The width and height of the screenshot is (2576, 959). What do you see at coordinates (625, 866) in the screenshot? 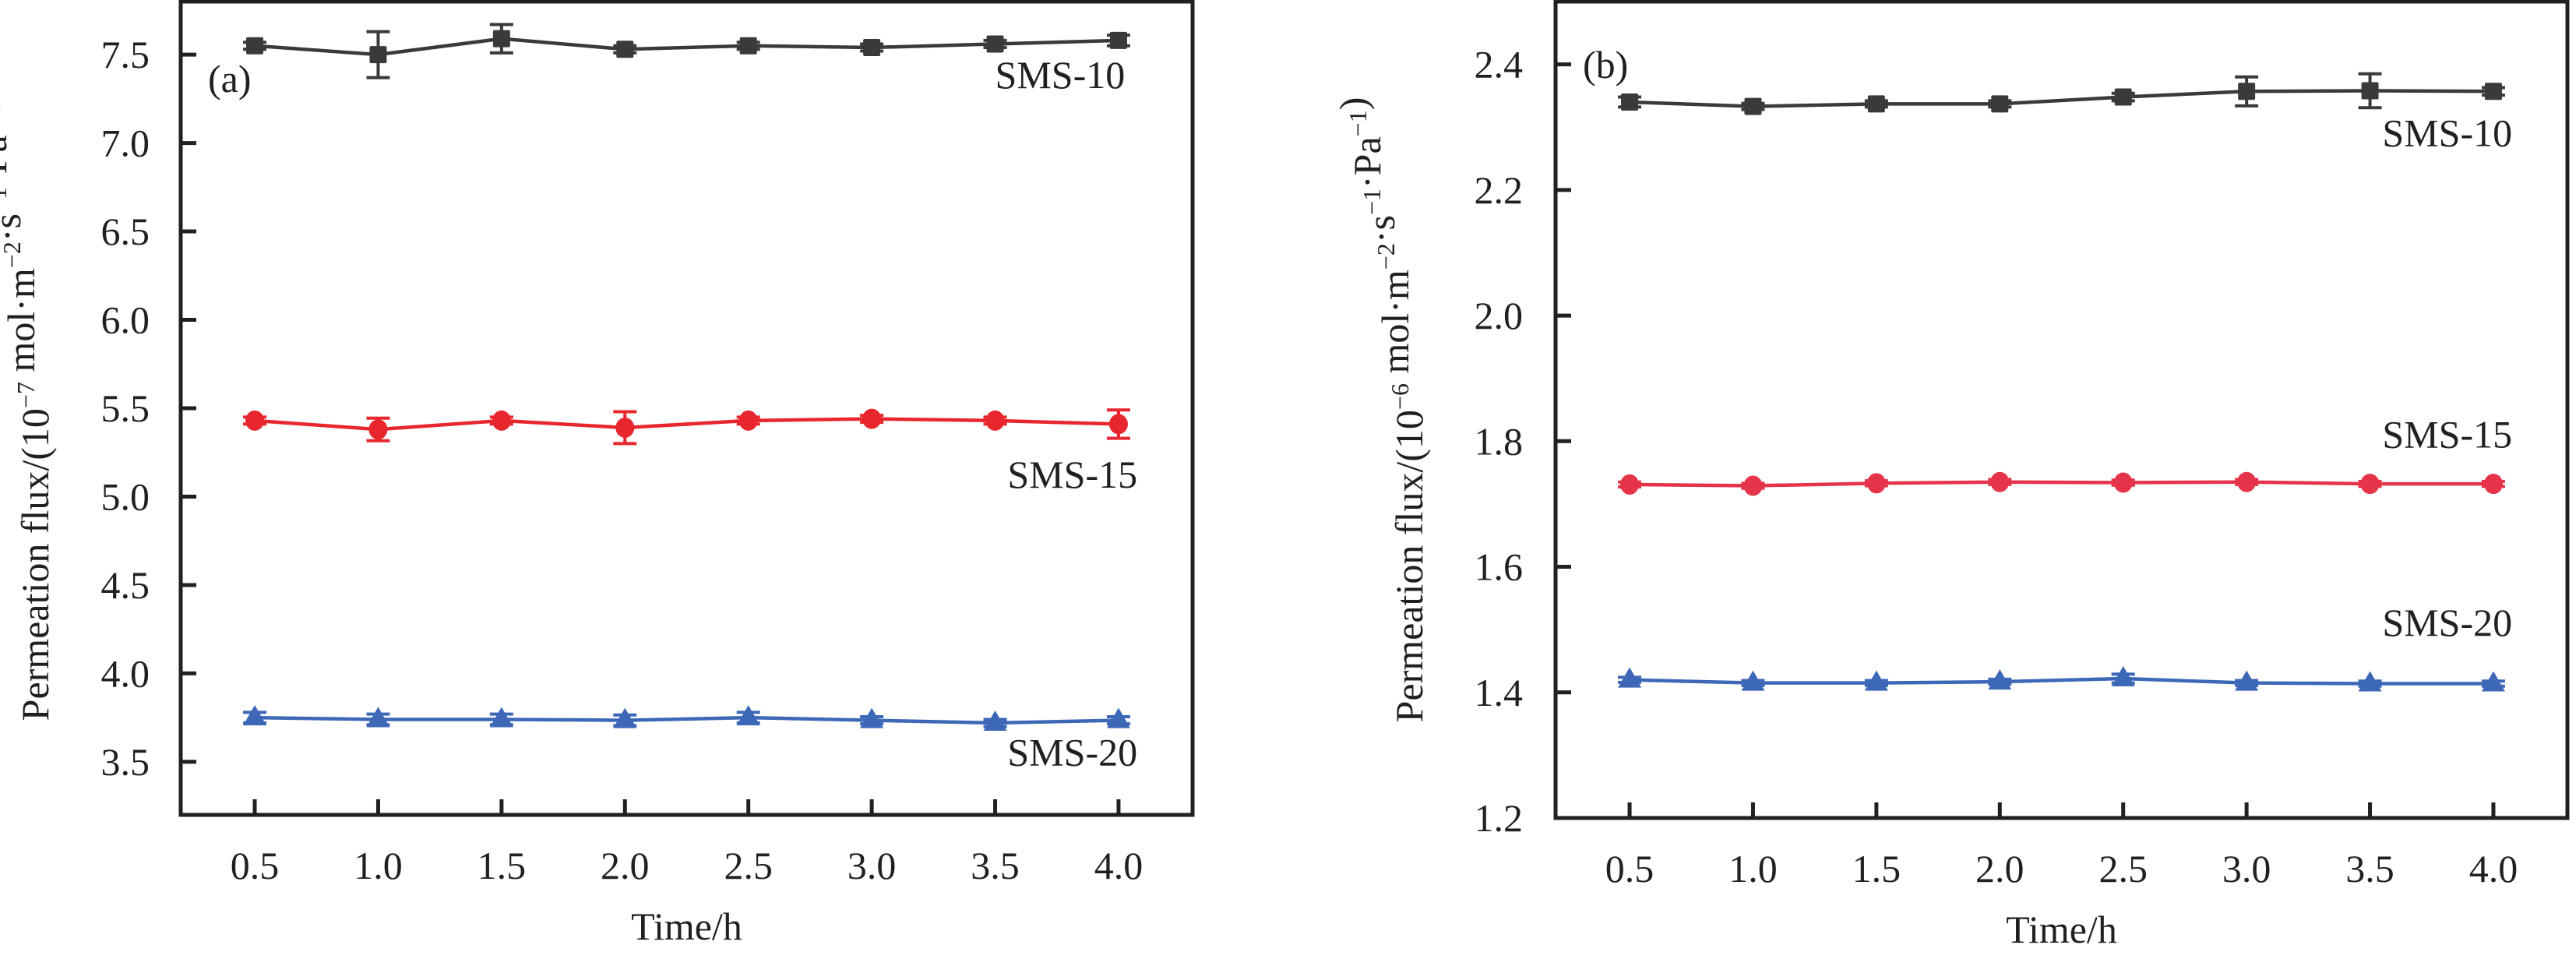
I see `x-tick-label: 2.0` at bounding box center [625, 866].